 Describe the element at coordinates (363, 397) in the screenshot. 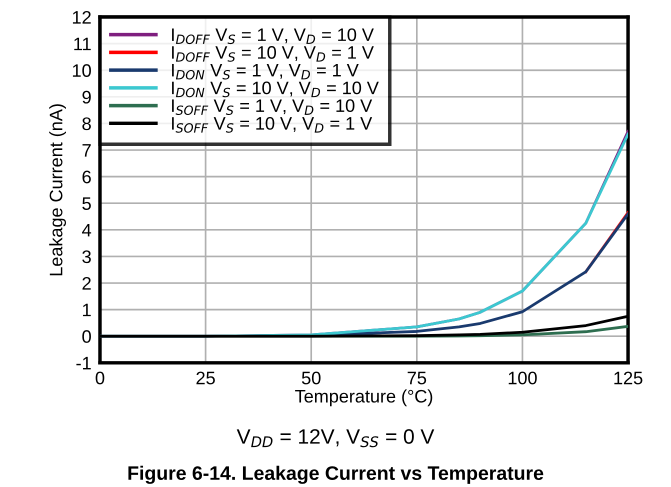

I see `x-axis-title: Temperature (°C)` at that location.